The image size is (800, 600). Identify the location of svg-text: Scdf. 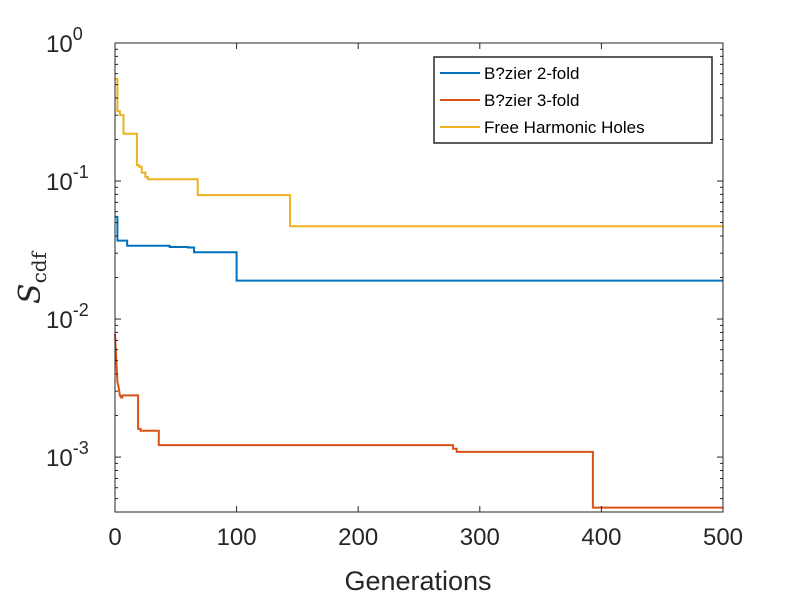
(32, 277).